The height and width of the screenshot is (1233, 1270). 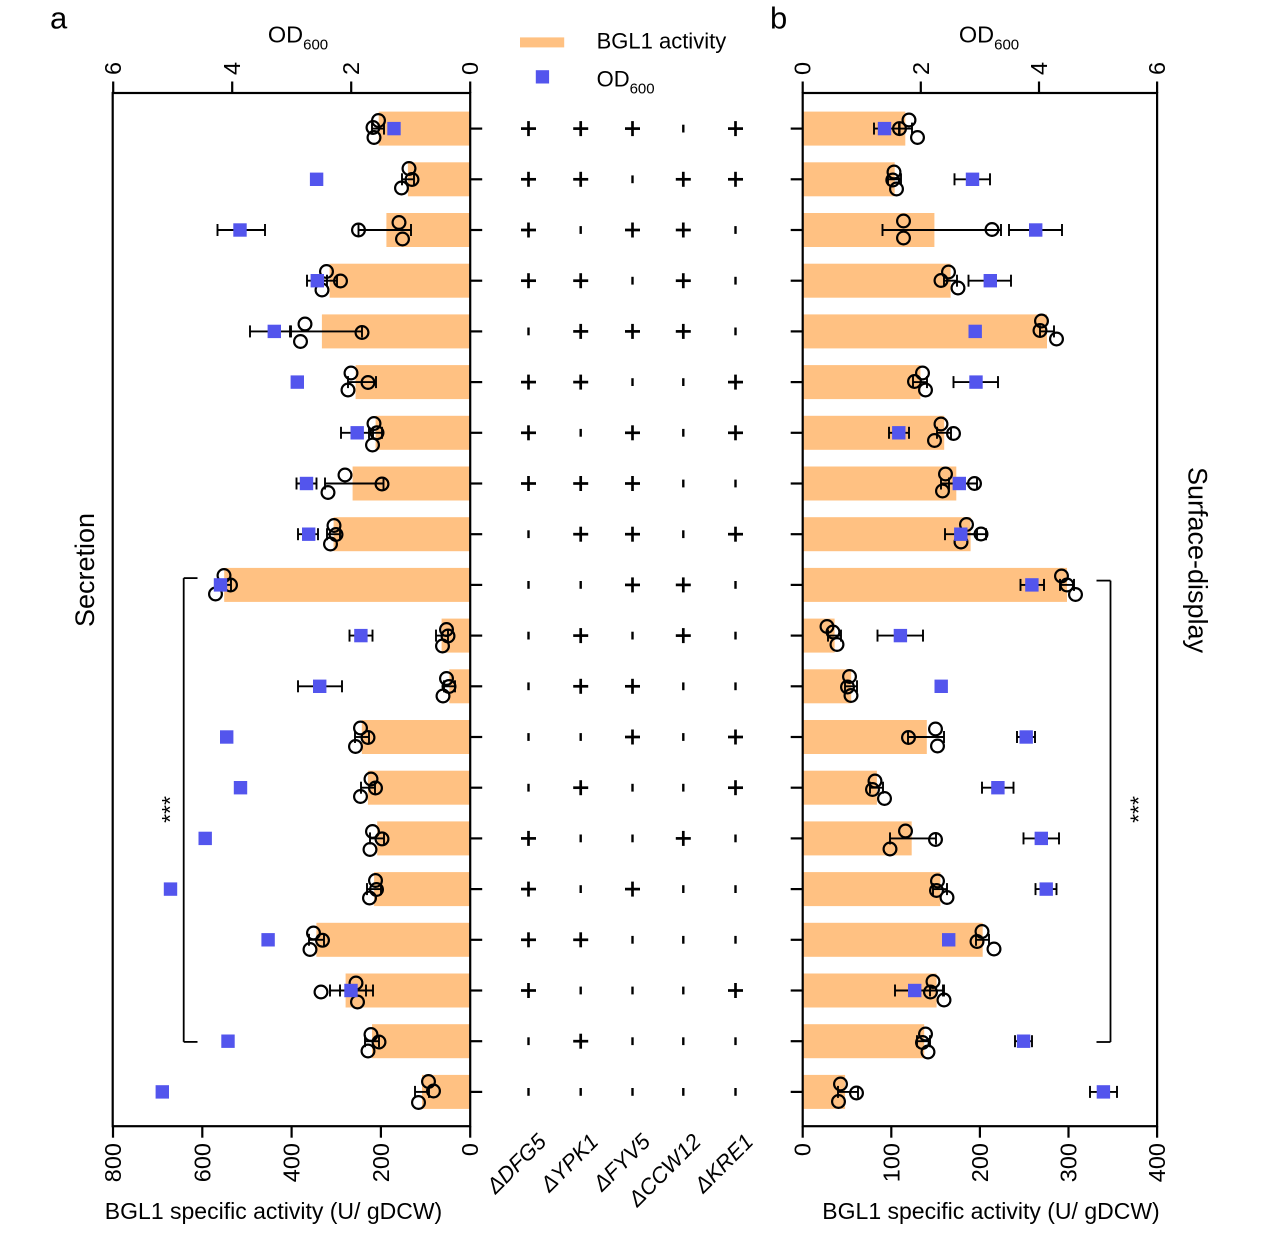 I want to click on svg-text: Surface-display, so click(x=1198, y=560).